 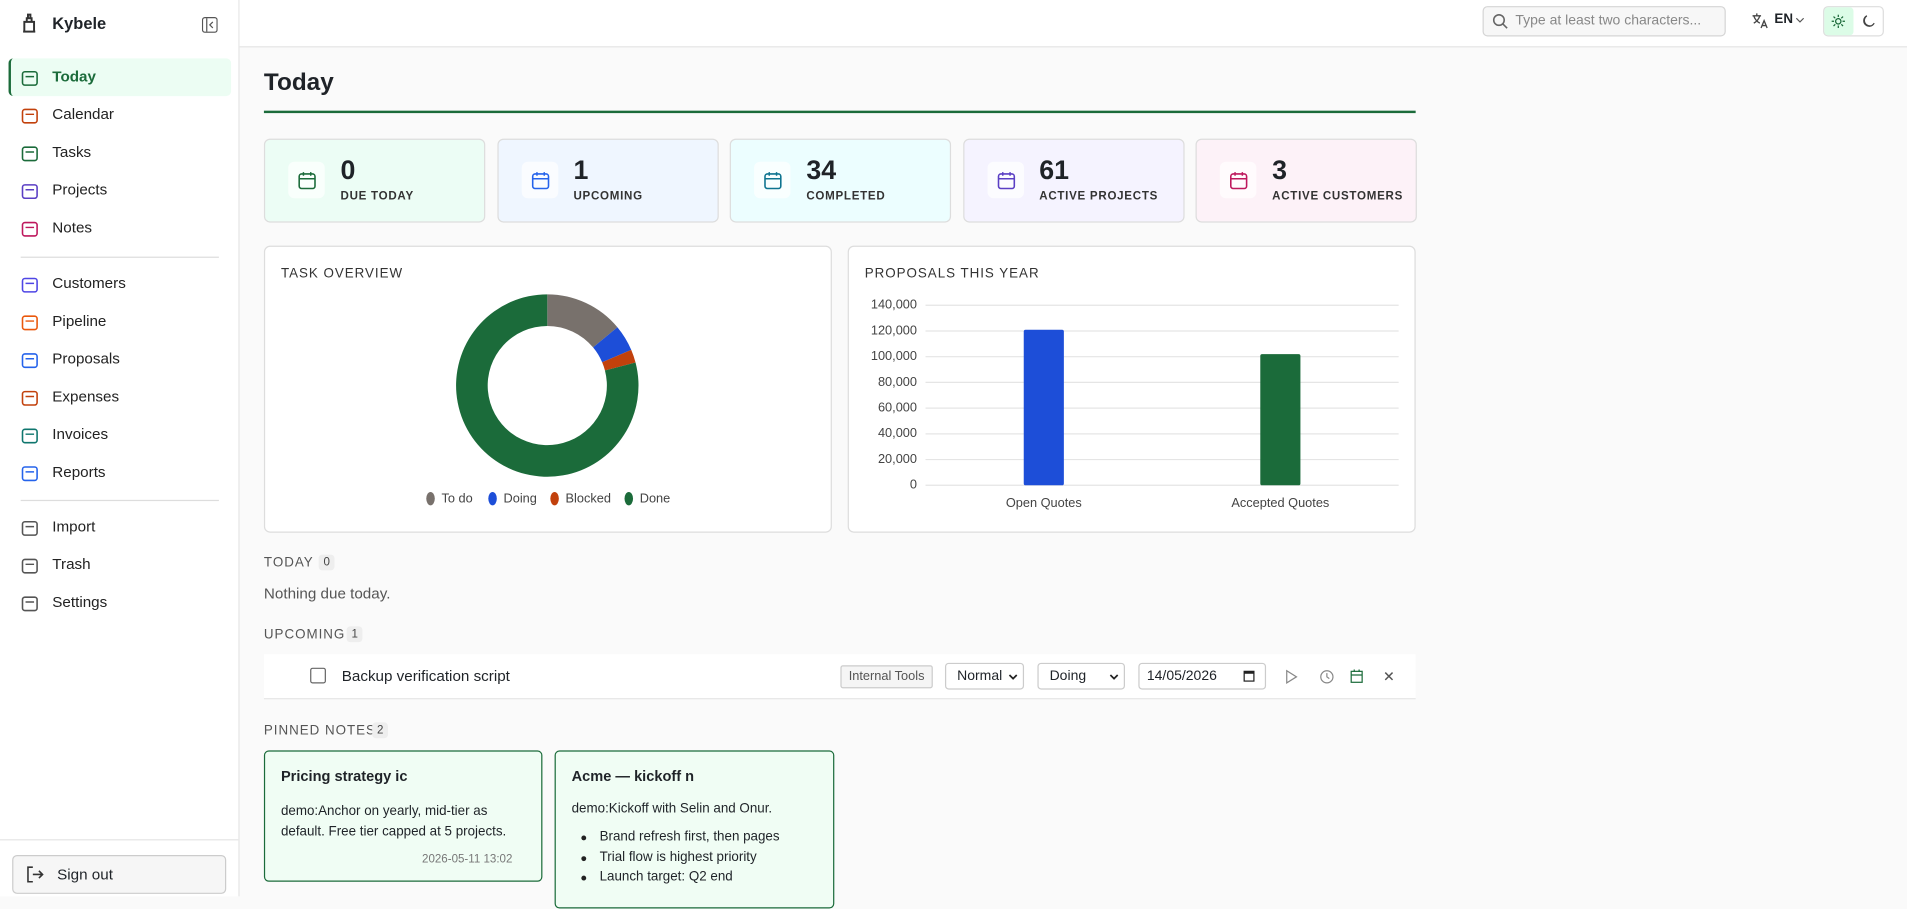 What do you see at coordinates (86, 396) in the screenshot?
I see `nav-item: Expenses` at bounding box center [86, 396].